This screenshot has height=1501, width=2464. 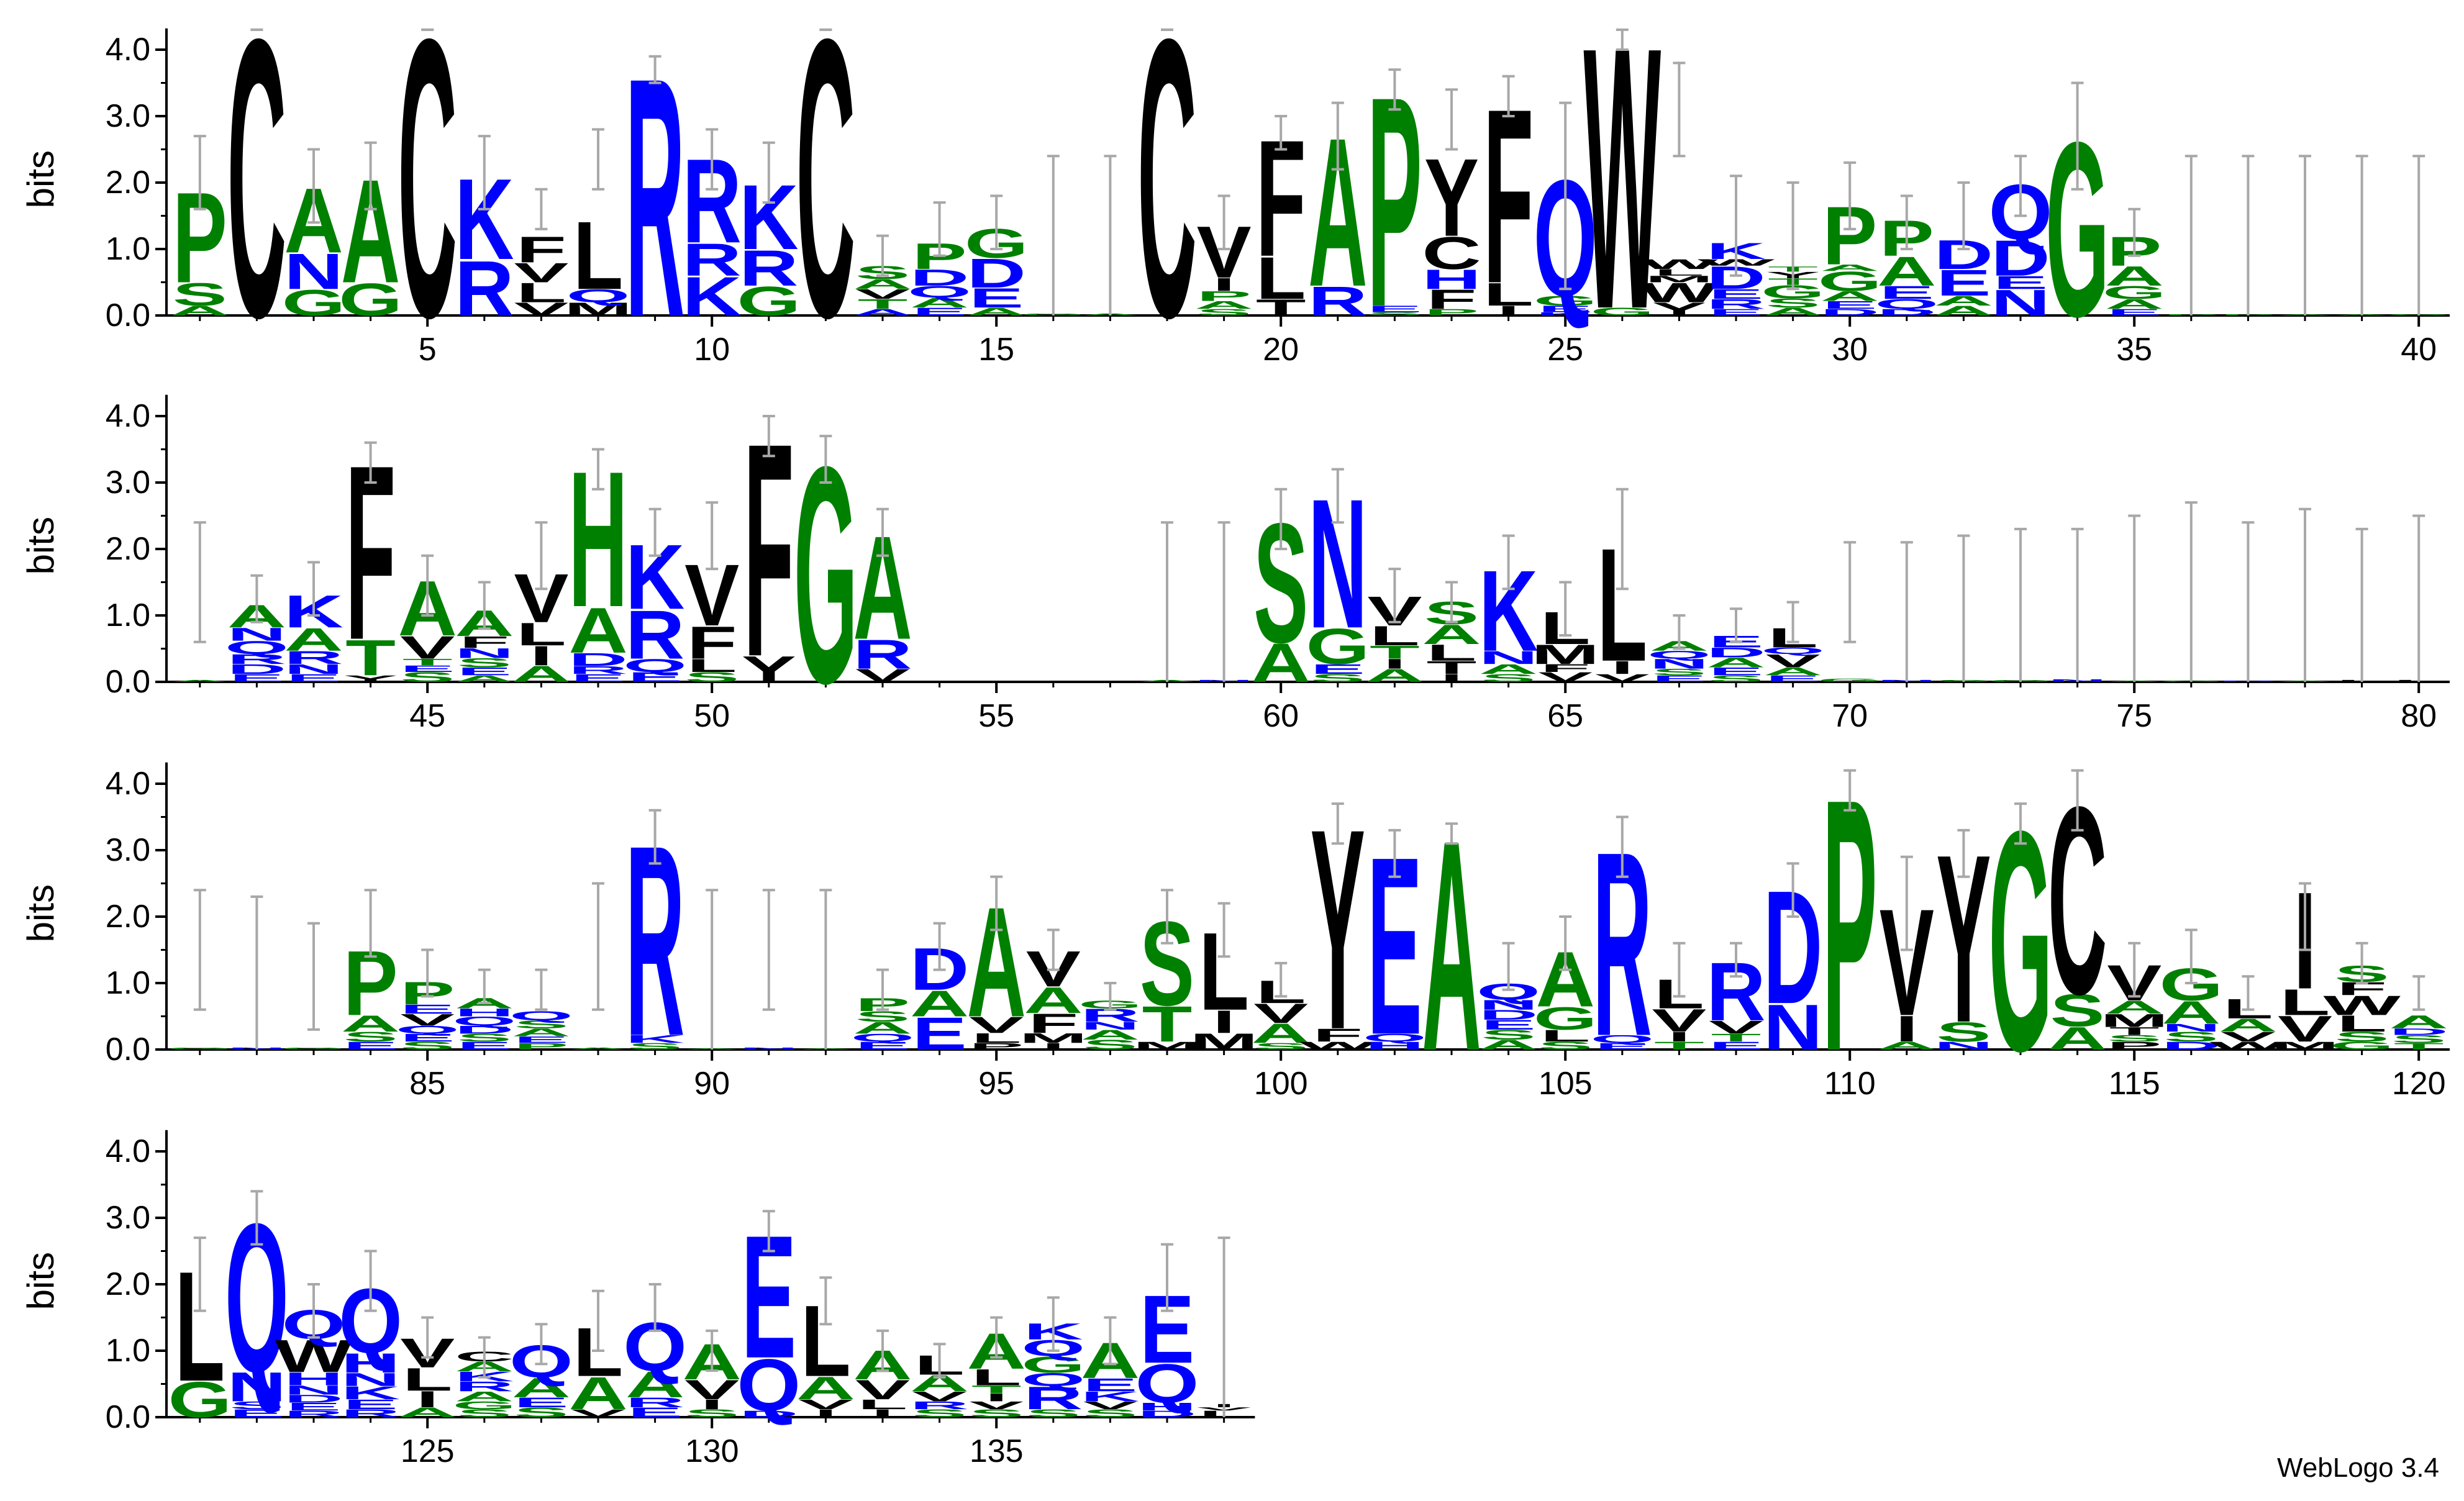 I want to click on logo-stack: EREDWK, so click(x=1737, y=246).